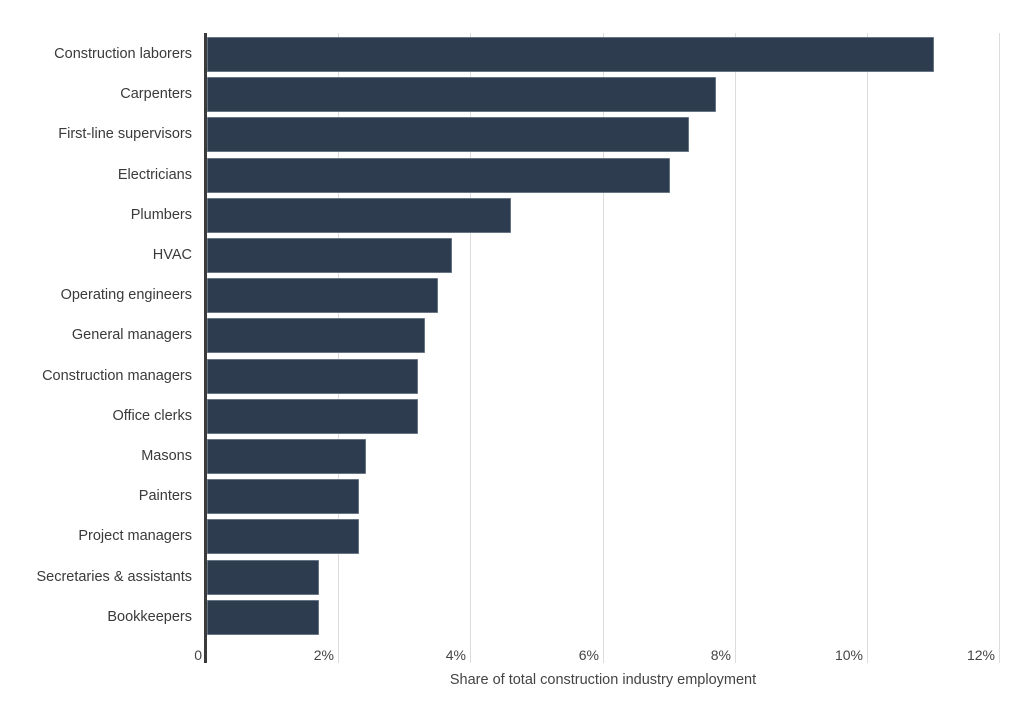  Describe the element at coordinates (198, 655) in the screenshot. I see `x-tick-label: 0` at that location.